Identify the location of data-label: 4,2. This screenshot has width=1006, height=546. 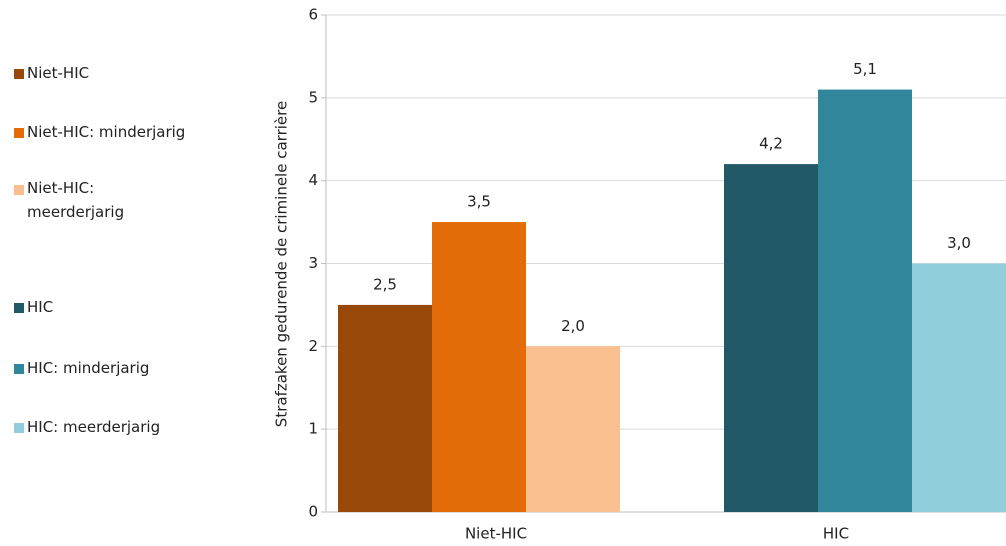
(771, 144).